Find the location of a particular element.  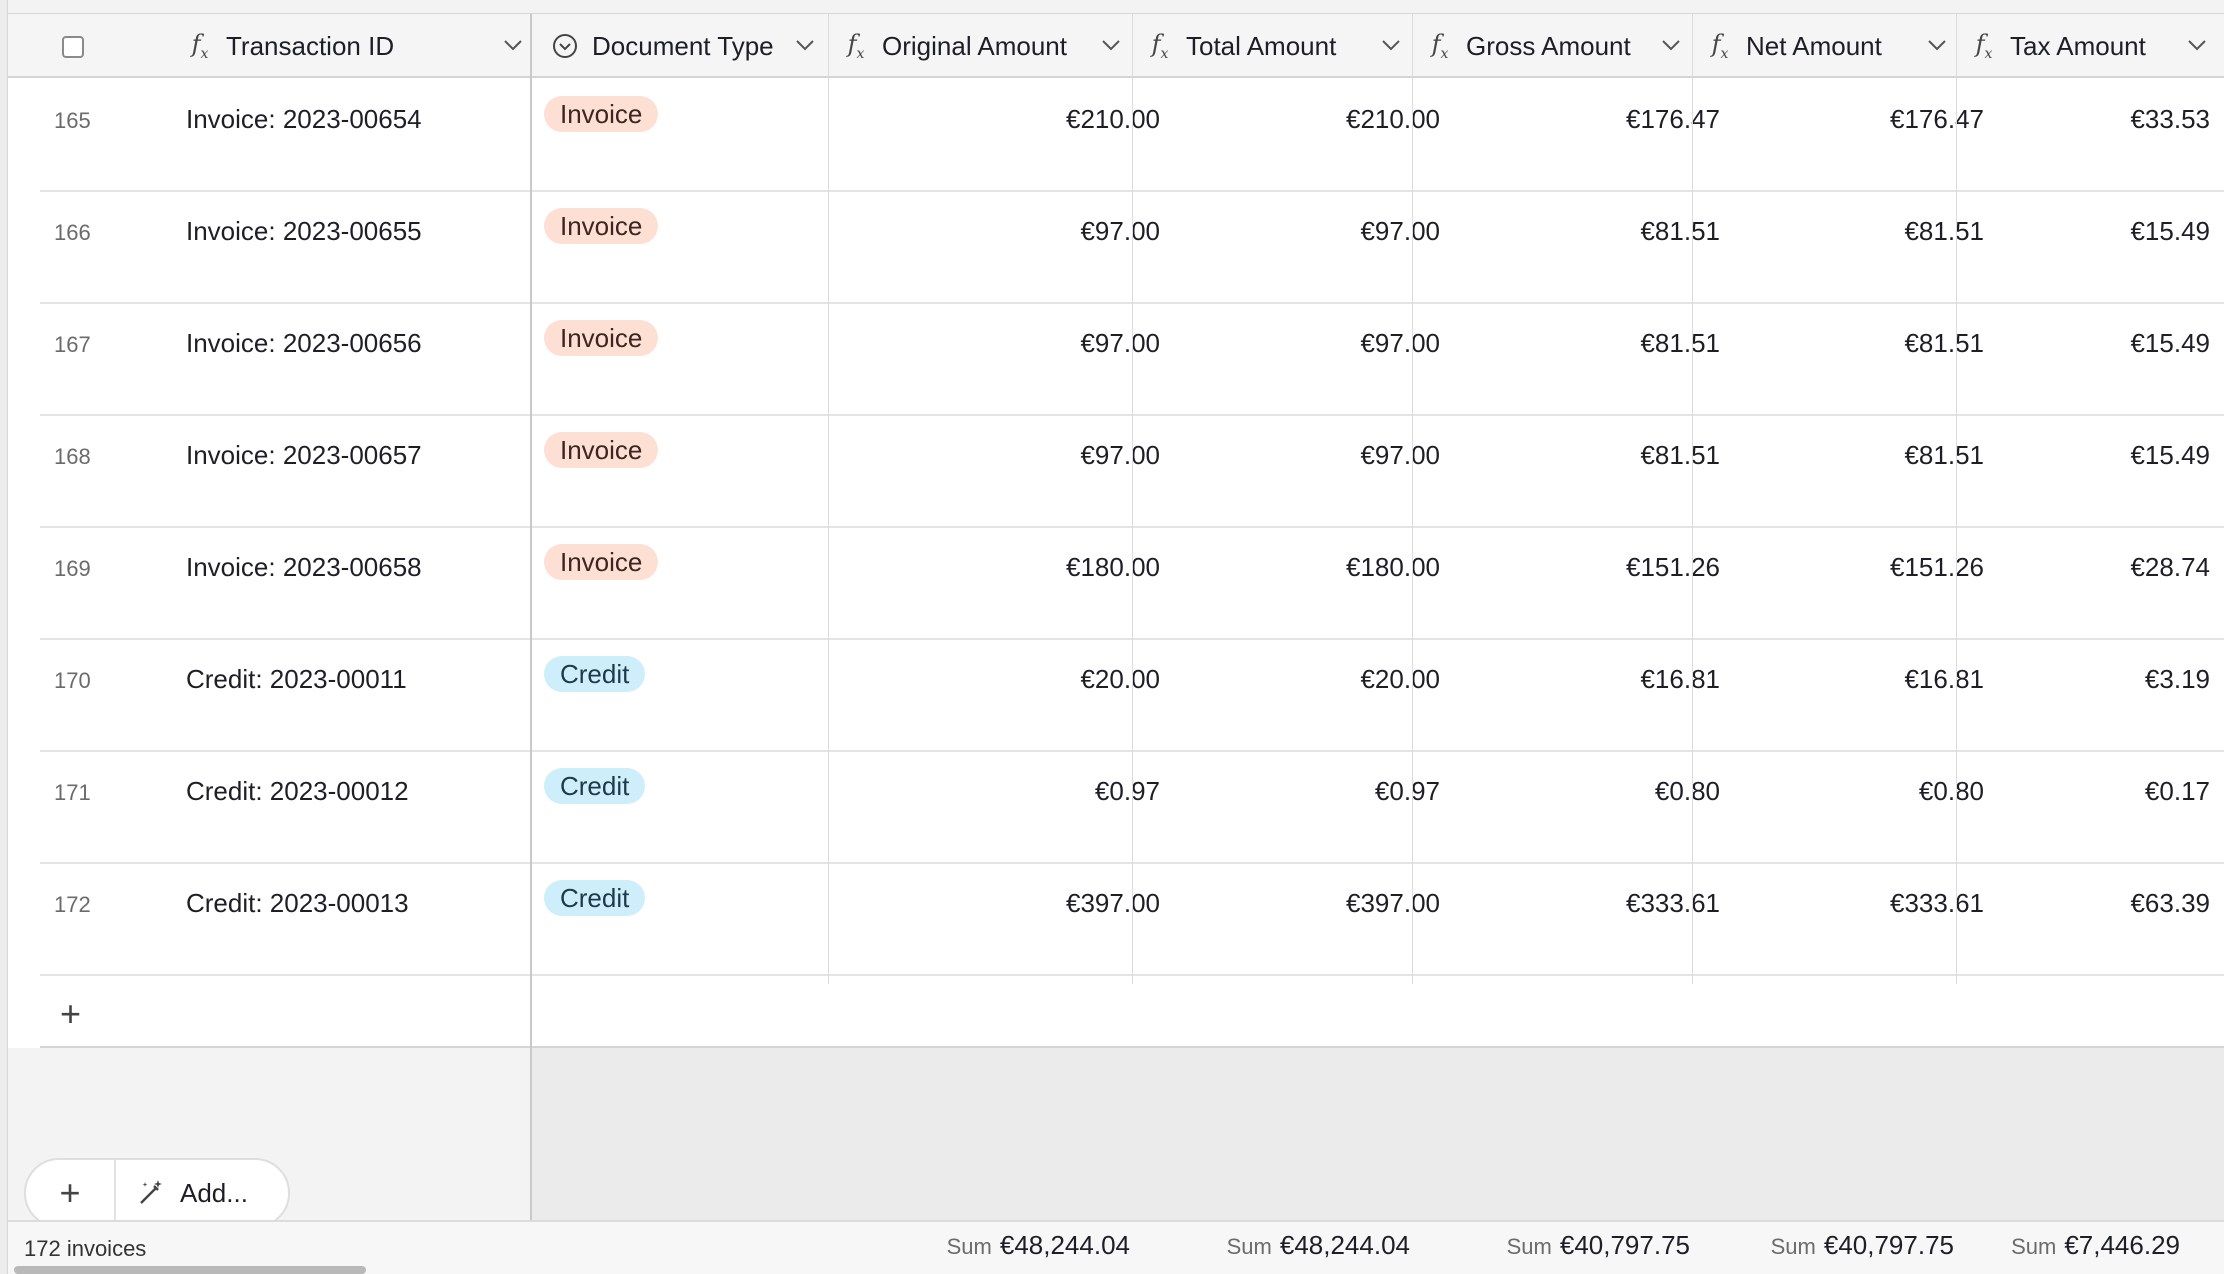

column-header-net-amount: fx Net Amount is located at coordinates (1835, 46).